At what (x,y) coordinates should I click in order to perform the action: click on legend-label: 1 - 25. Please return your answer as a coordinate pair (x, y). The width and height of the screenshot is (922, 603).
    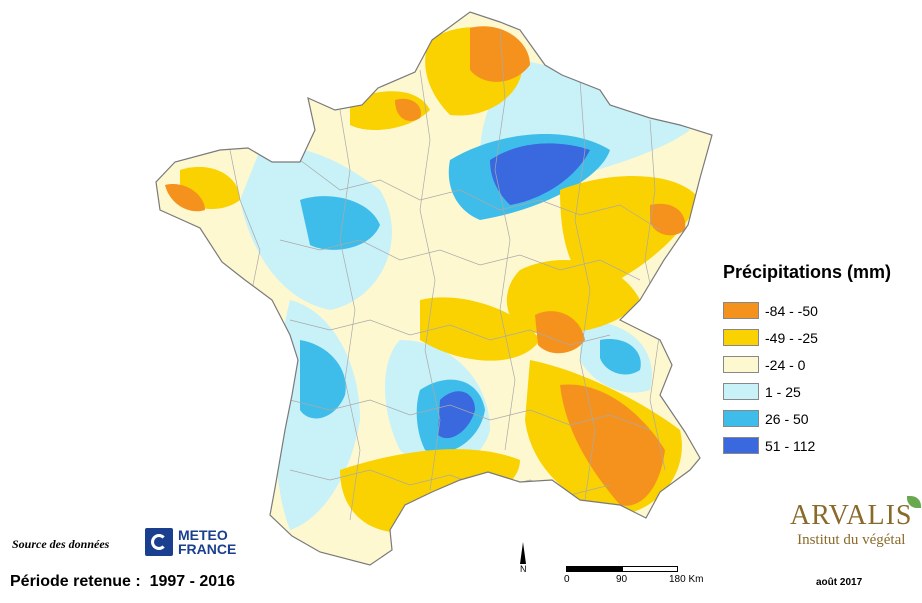
    Looking at the image, I should click on (783, 391).